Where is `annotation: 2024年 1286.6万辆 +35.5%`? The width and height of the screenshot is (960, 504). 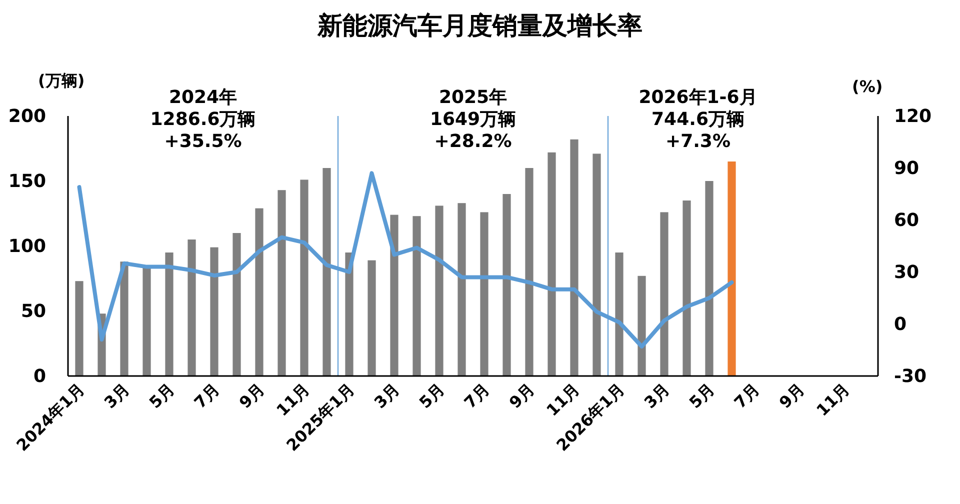
annotation: 2024年 1286.6万辆 +35.5% is located at coordinates (203, 119).